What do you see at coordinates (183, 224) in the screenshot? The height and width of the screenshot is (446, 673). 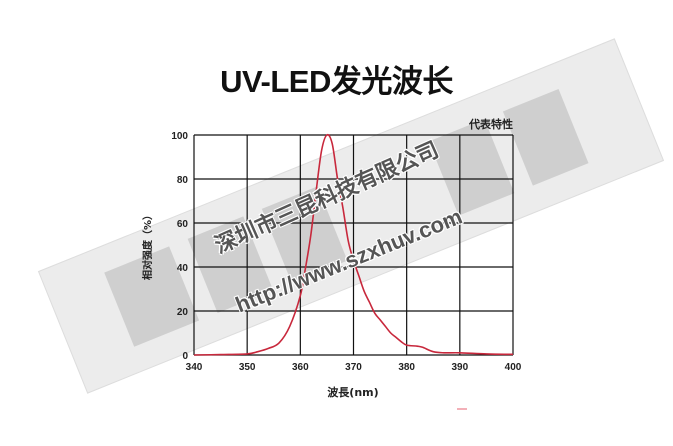 I see `y-tick-label: 60` at bounding box center [183, 224].